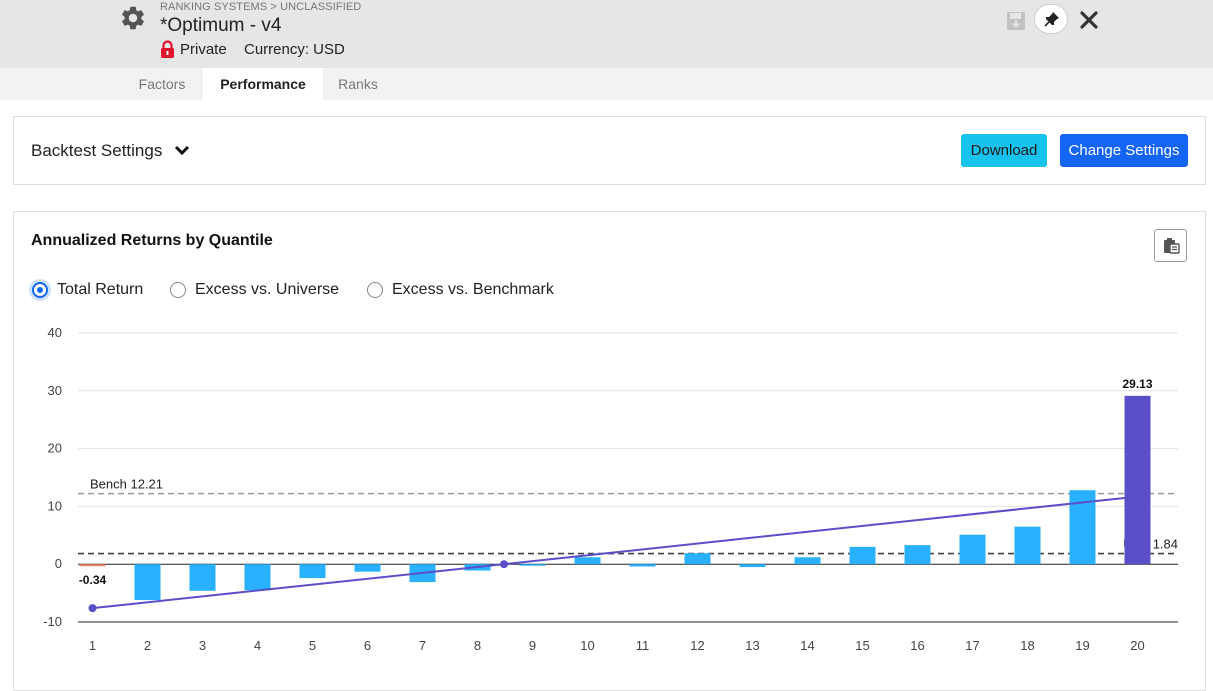  Describe the element at coordinates (257, 645) in the screenshot. I see `x-tick-label: 4` at that location.